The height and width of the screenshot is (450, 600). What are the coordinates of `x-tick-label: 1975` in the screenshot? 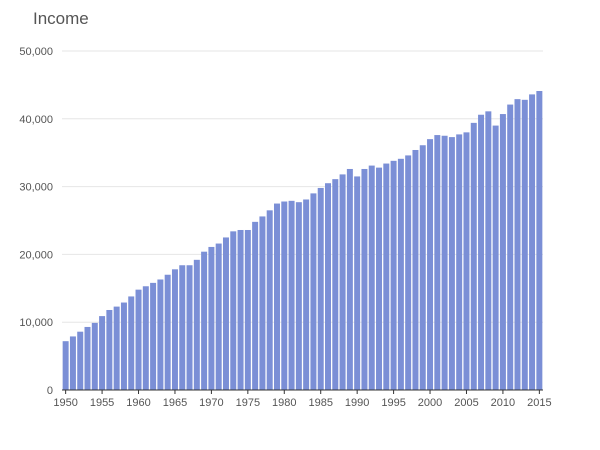 It's located at (248, 403).